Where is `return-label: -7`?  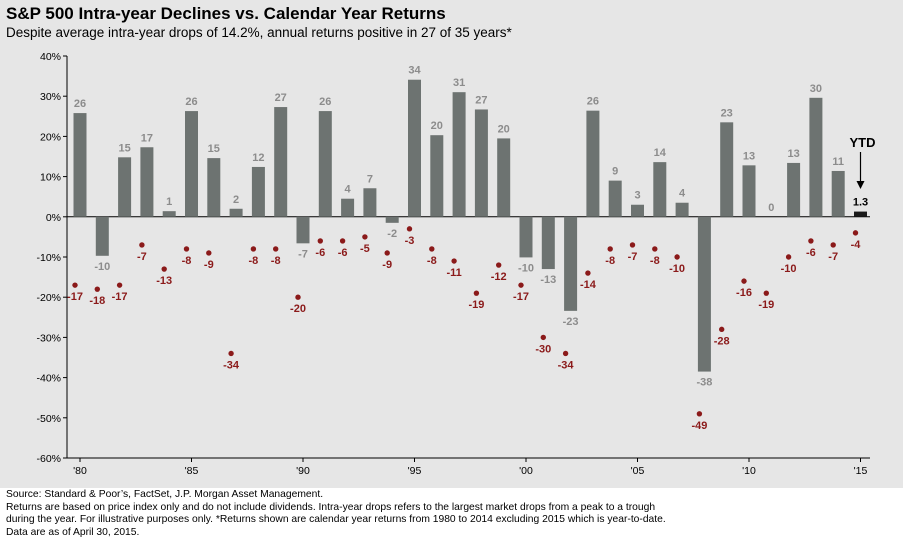
return-label: -7 is located at coordinates (303, 254).